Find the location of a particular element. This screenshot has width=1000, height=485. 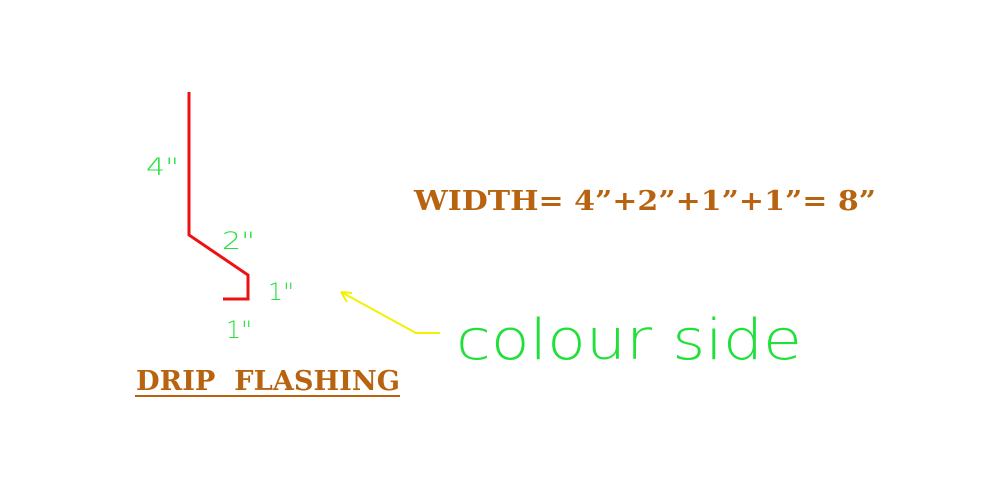

drawing-title: DRIP FLASHING is located at coordinates (268, 381).